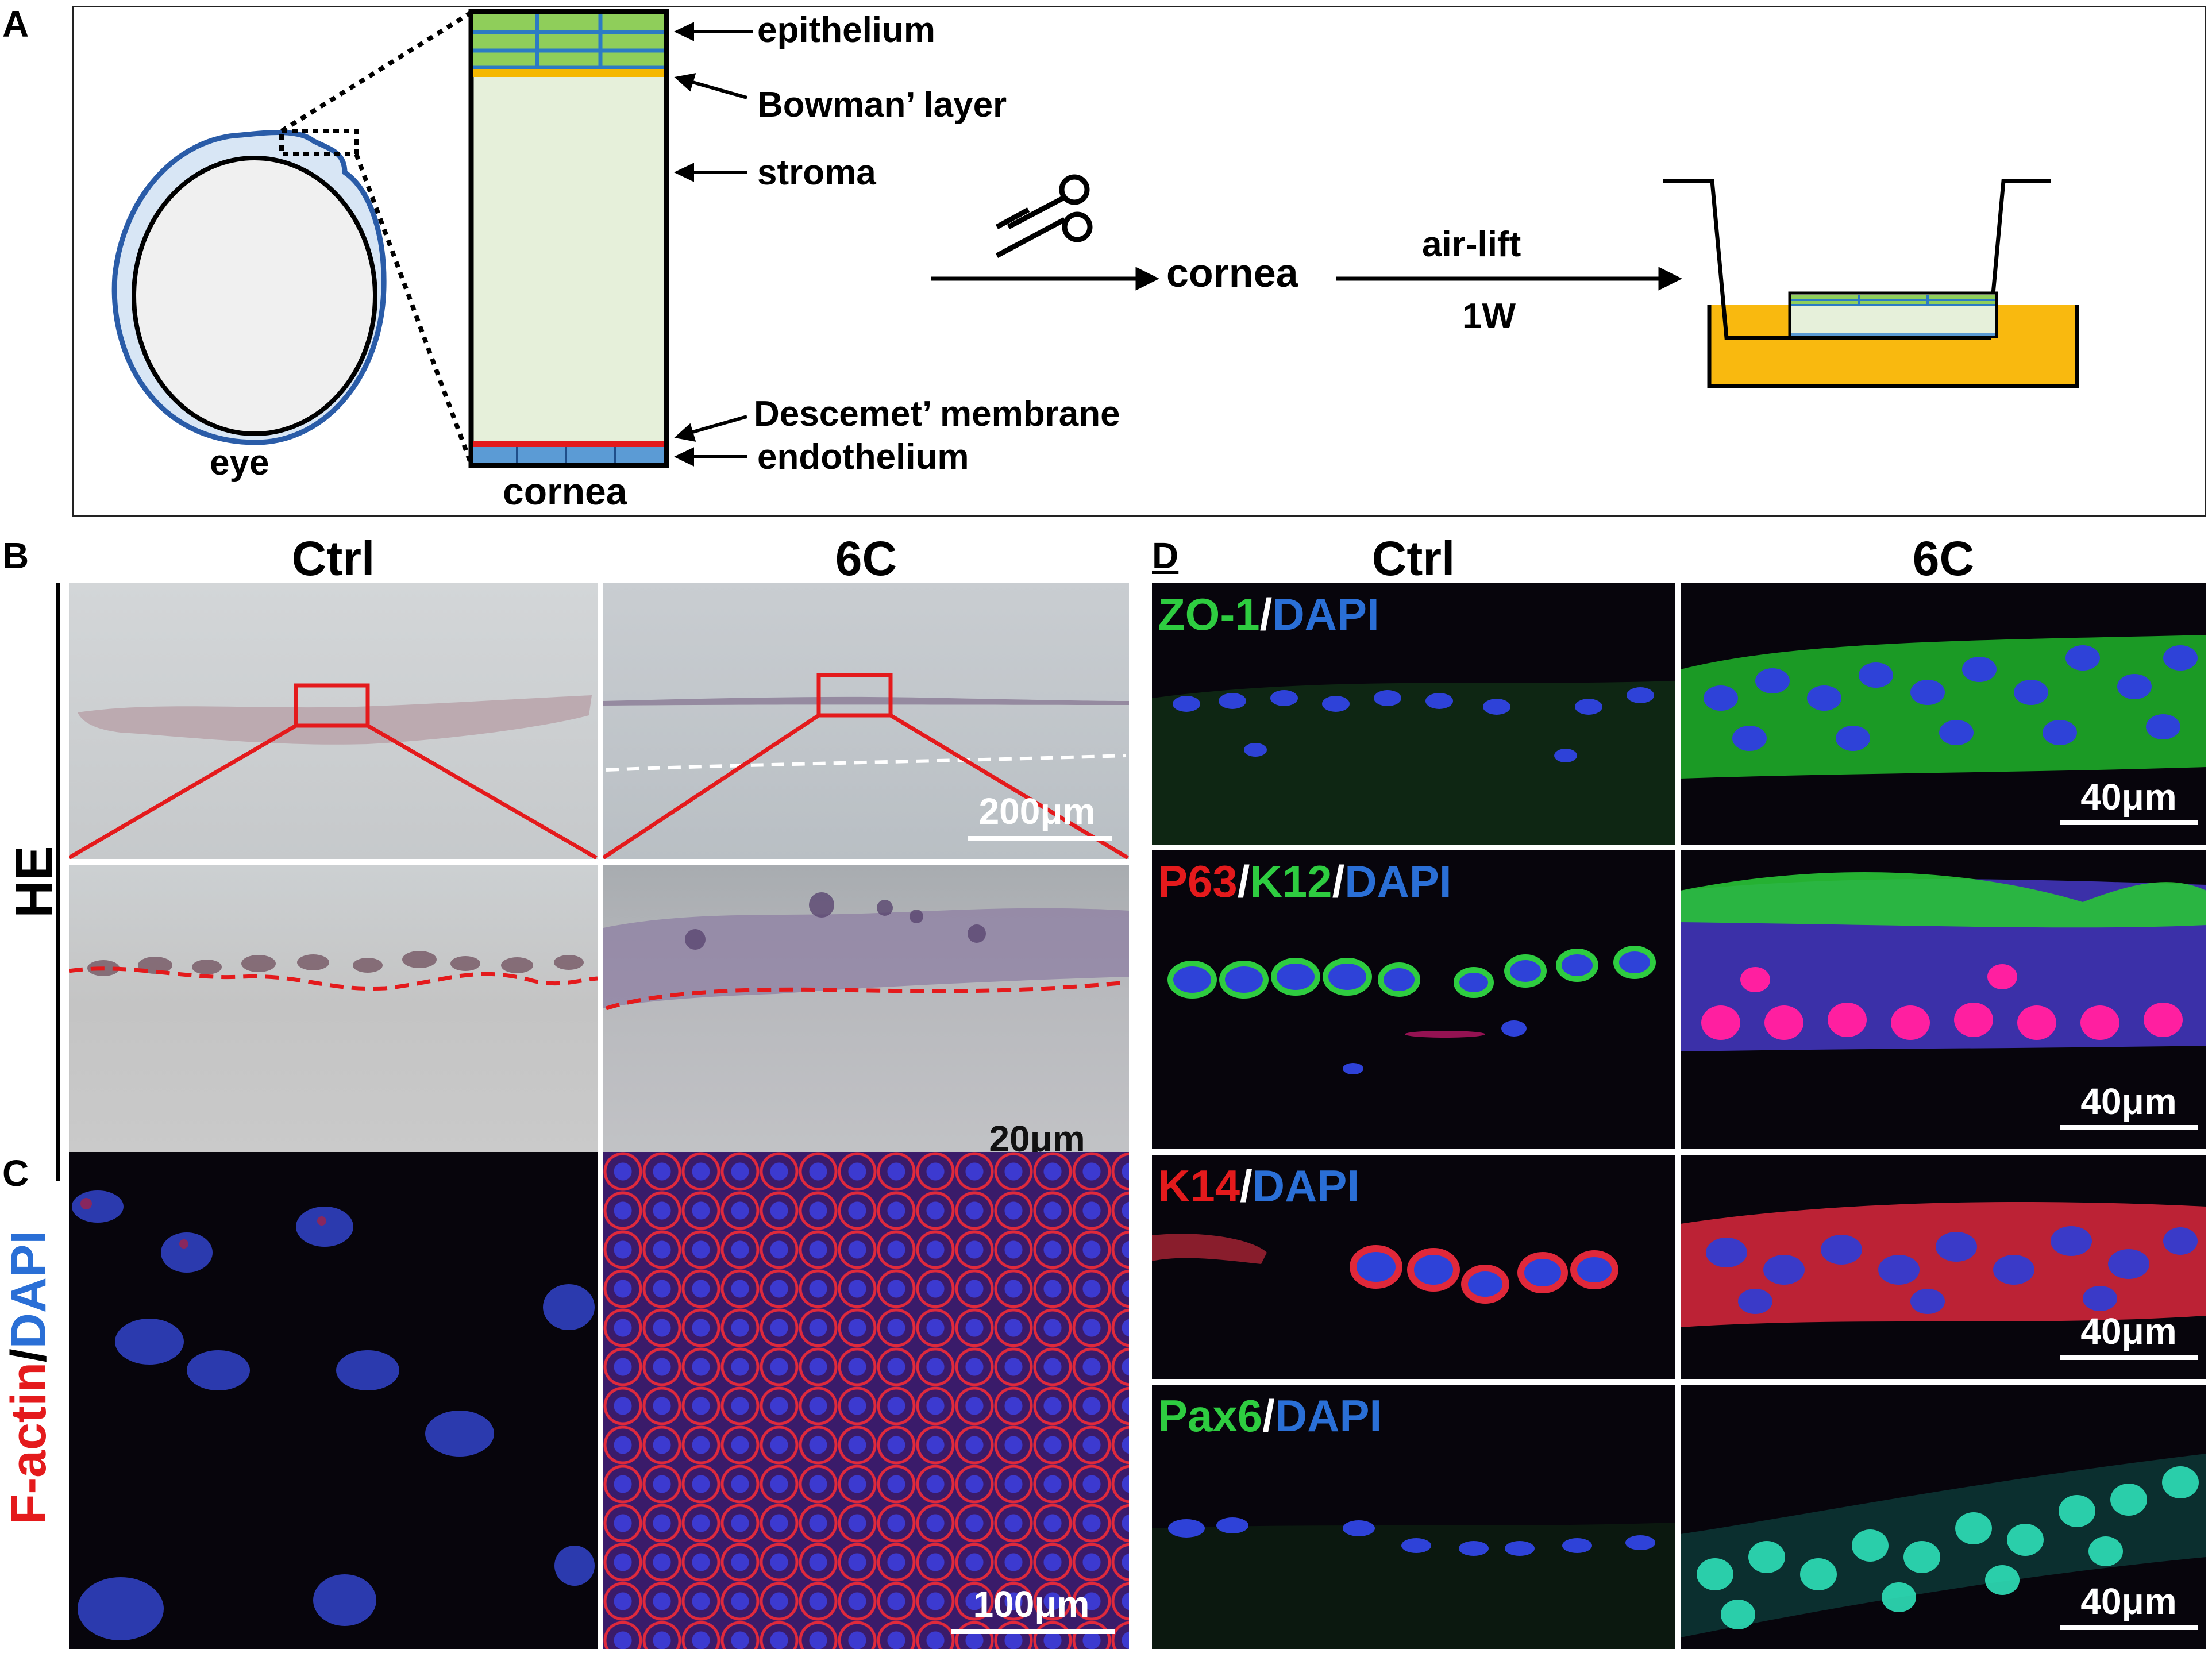 The height and width of the screenshot is (1653, 2212). Describe the element at coordinates (1943, 999) in the screenshot. I see `p63k12-6c-image: 40μm` at that location.